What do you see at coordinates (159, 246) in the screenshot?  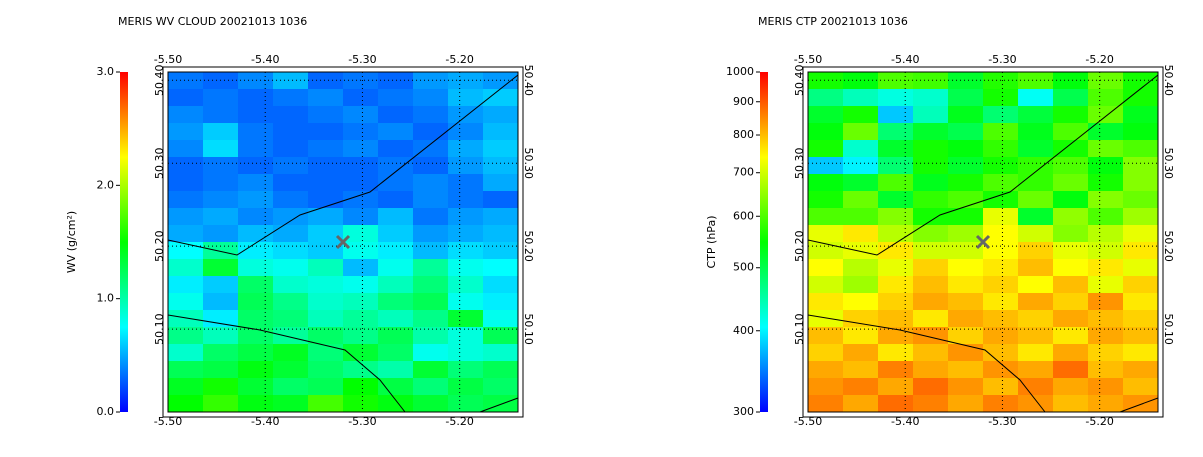 I see `y-tick-label: 50.20` at bounding box center [159, 246].